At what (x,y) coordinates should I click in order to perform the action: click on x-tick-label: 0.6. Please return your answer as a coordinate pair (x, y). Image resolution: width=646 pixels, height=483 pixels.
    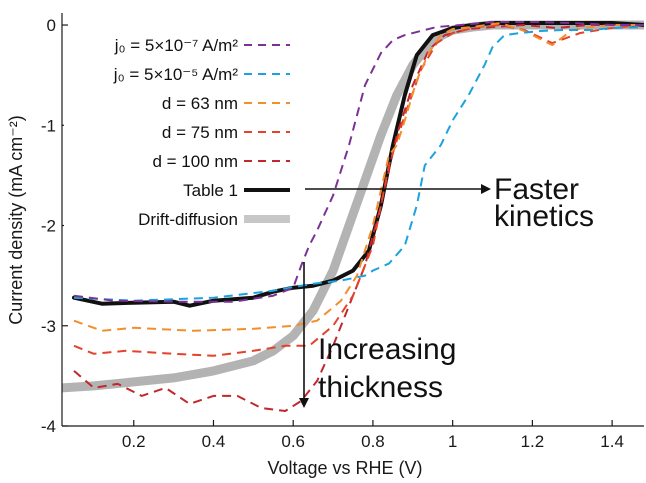
    Looking at the image, I should click on (293, 441).